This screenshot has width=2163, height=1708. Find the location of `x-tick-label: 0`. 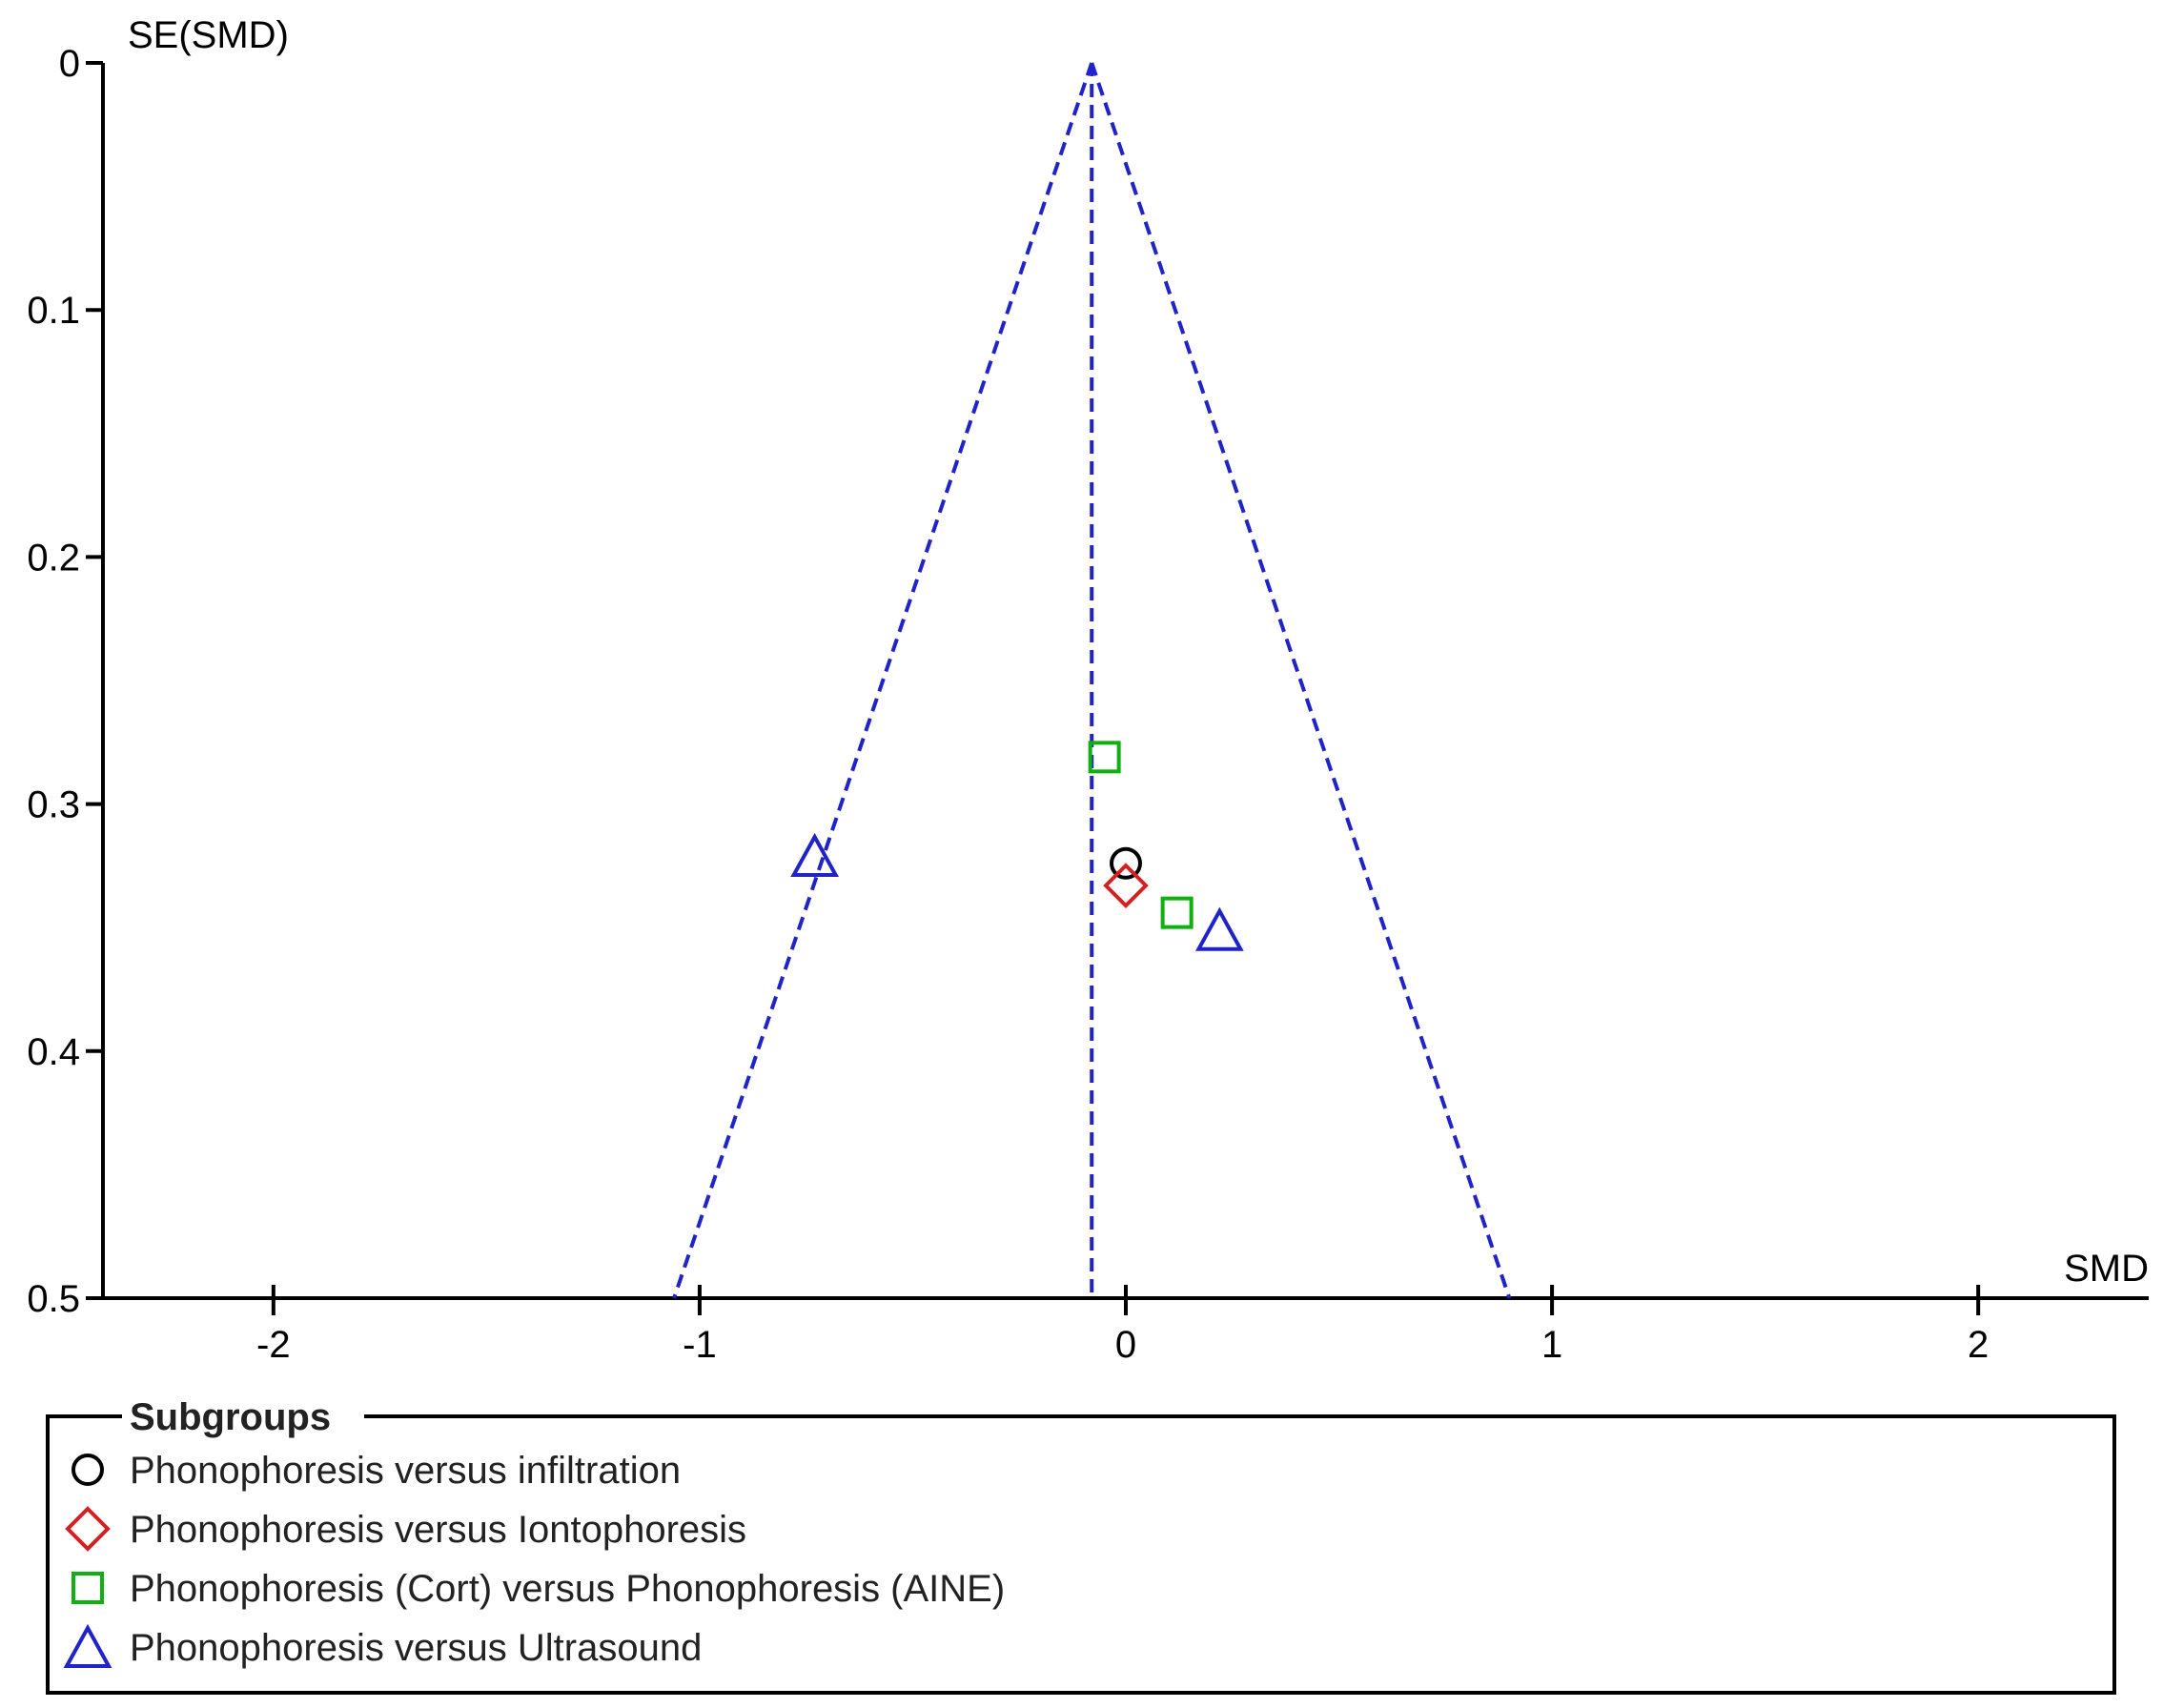

x-tick-label: 0 is located at coordinates (1125, 1345).